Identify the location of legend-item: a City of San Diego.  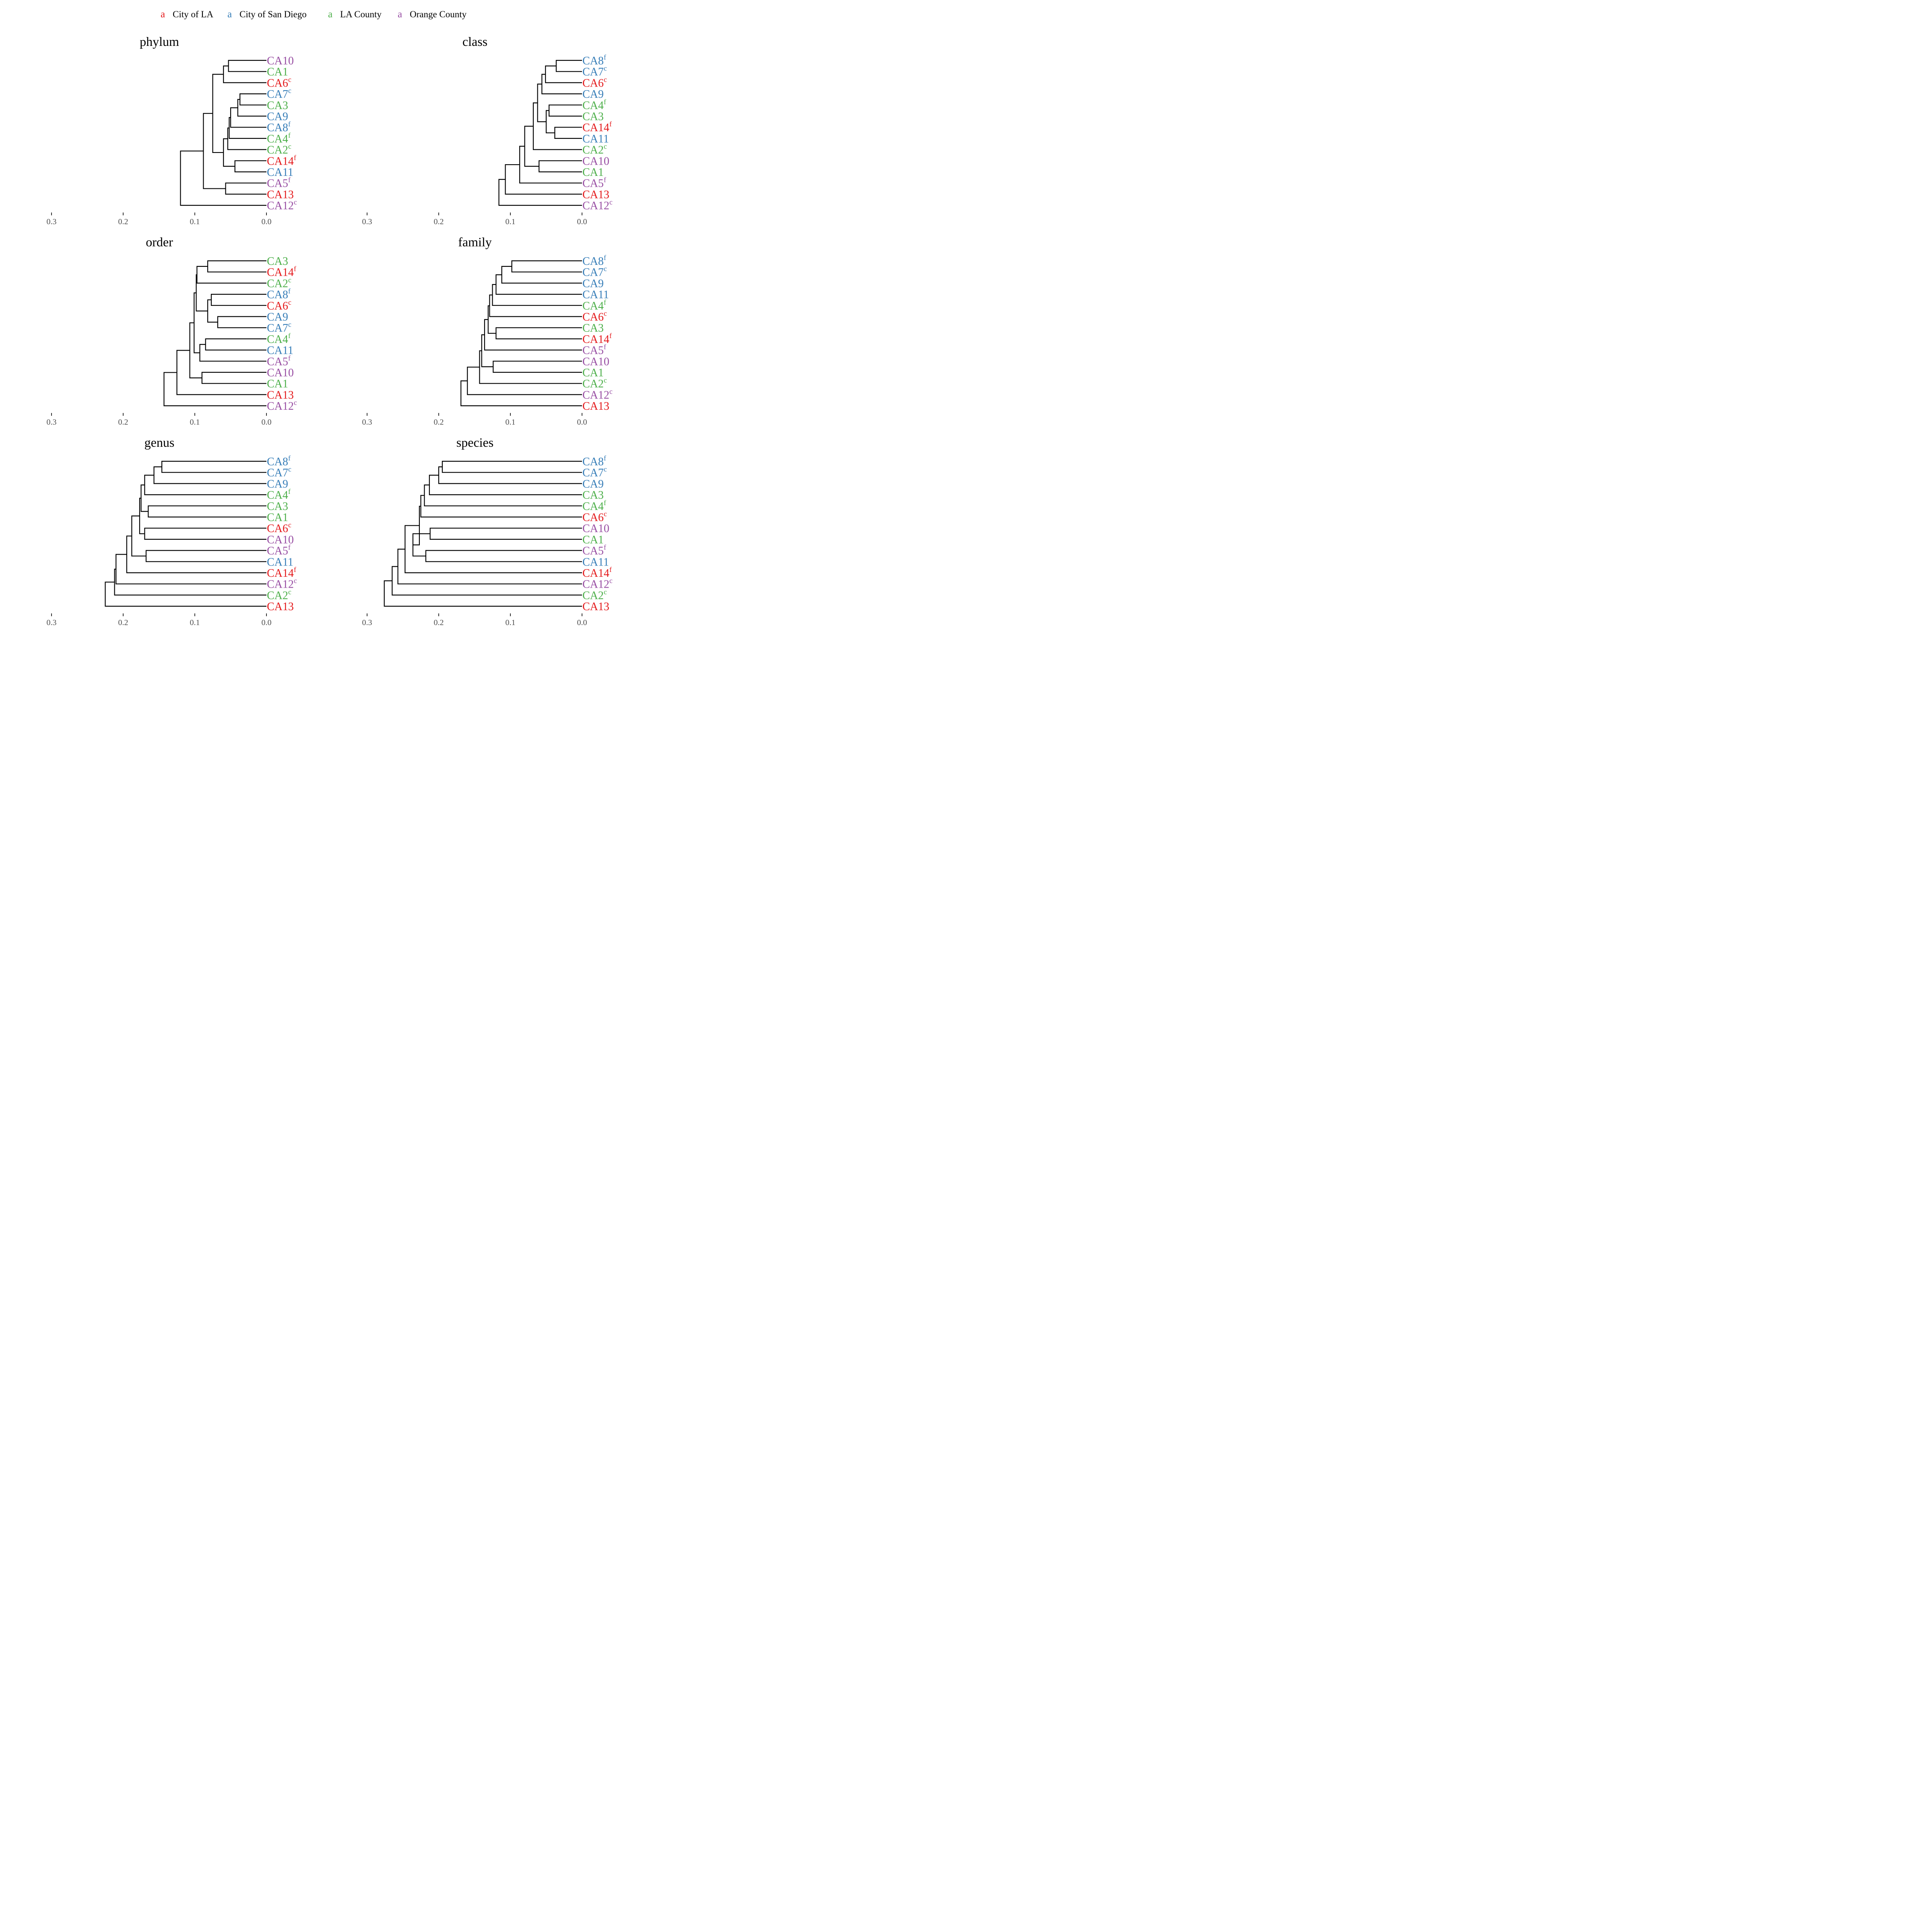
(267, 14).